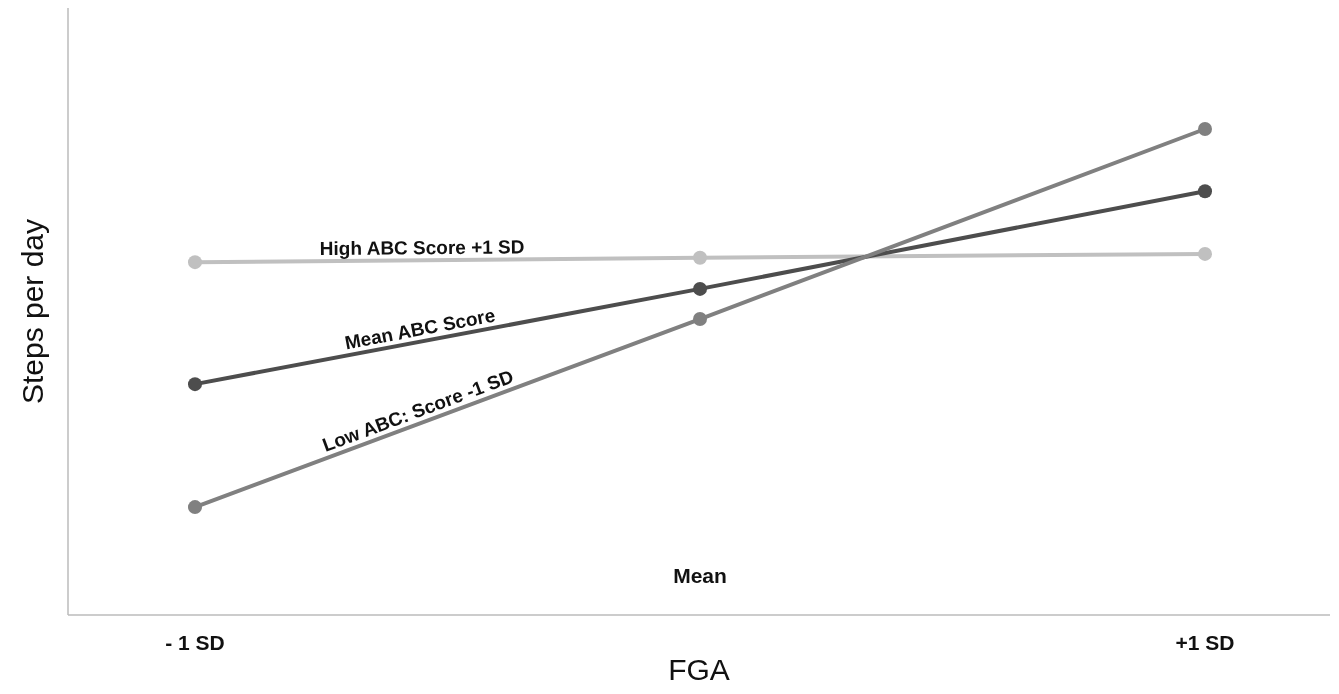  Describe the element at coordinates (700, 575) in the screenshot. I see `x-tick-label: Mean` at that location.